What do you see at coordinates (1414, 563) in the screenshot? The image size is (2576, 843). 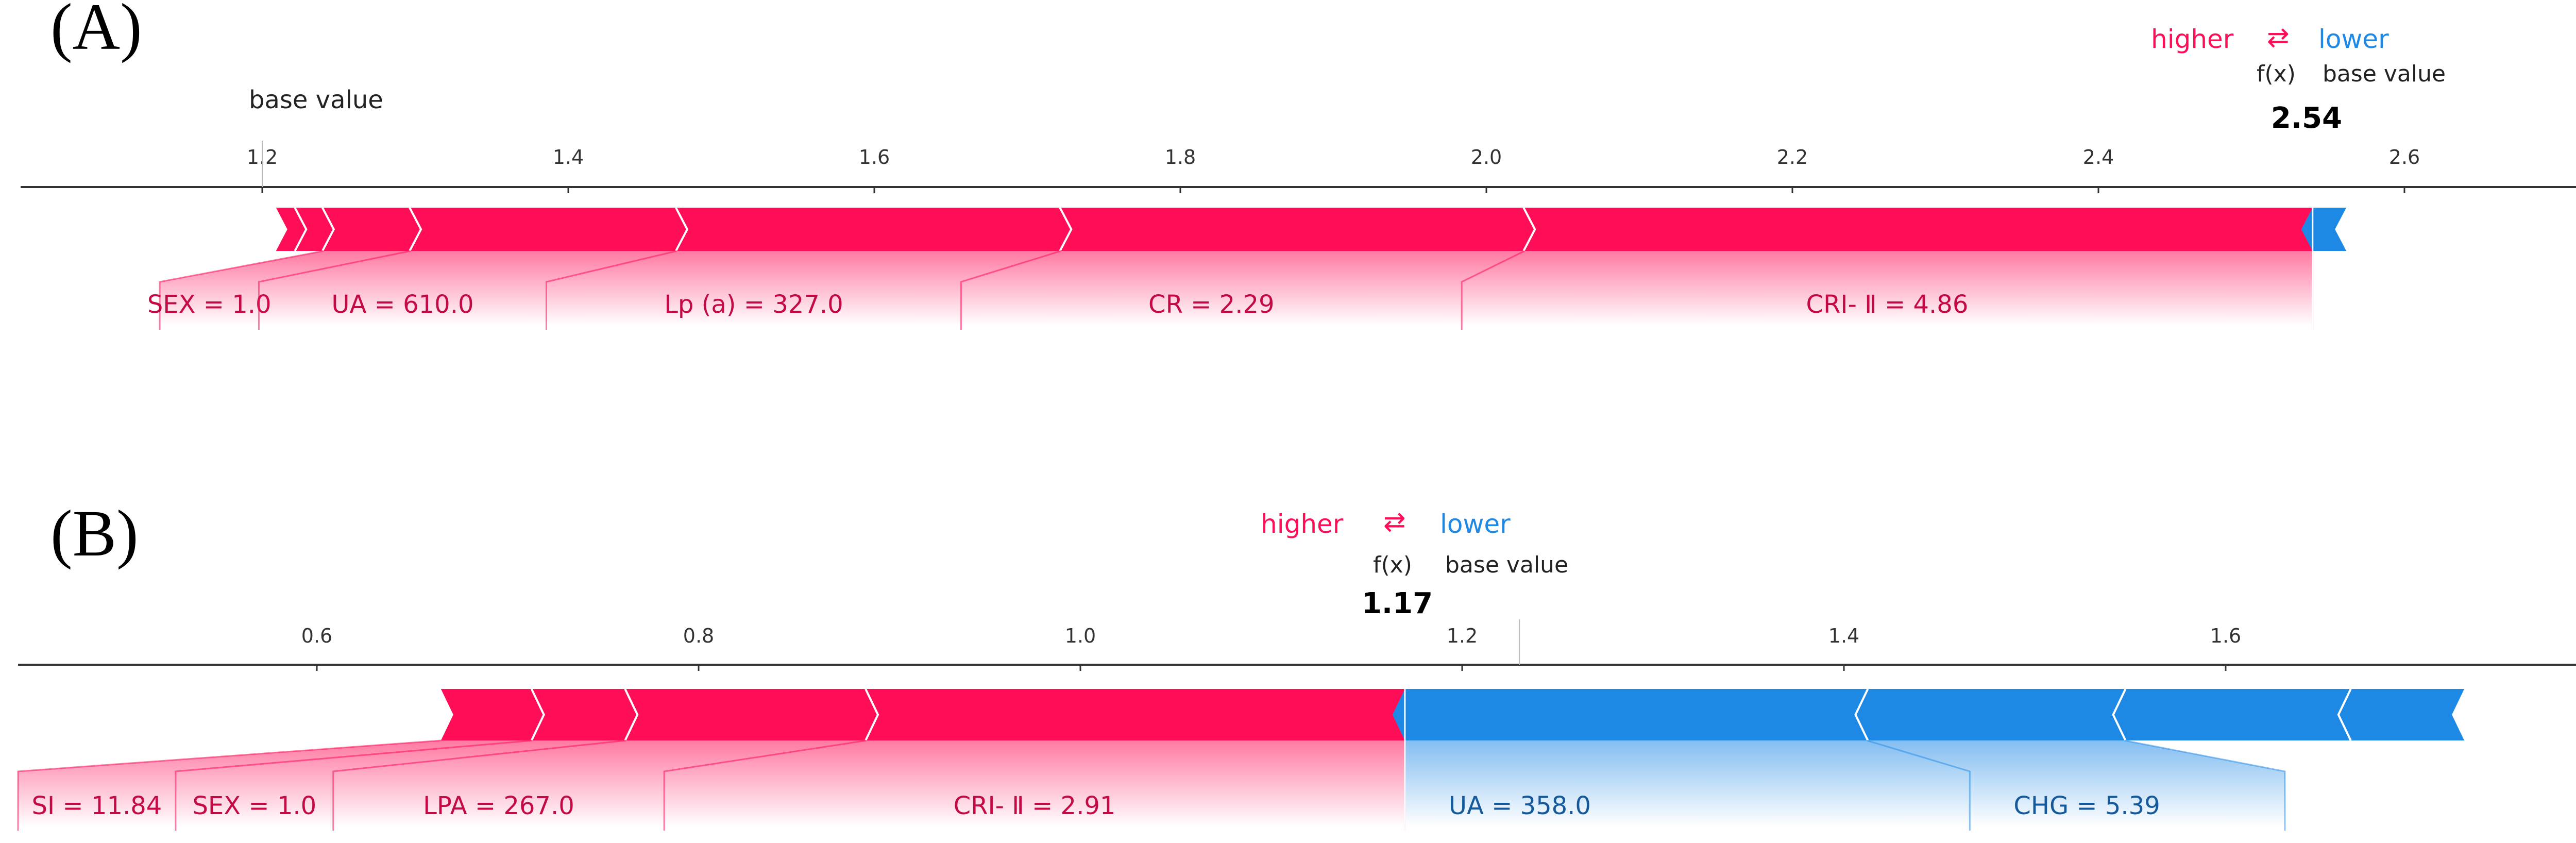 I see `panel-b-legend: higher ⇄ lower f(x) base value 1.17` at bounding box center [1414, 563].